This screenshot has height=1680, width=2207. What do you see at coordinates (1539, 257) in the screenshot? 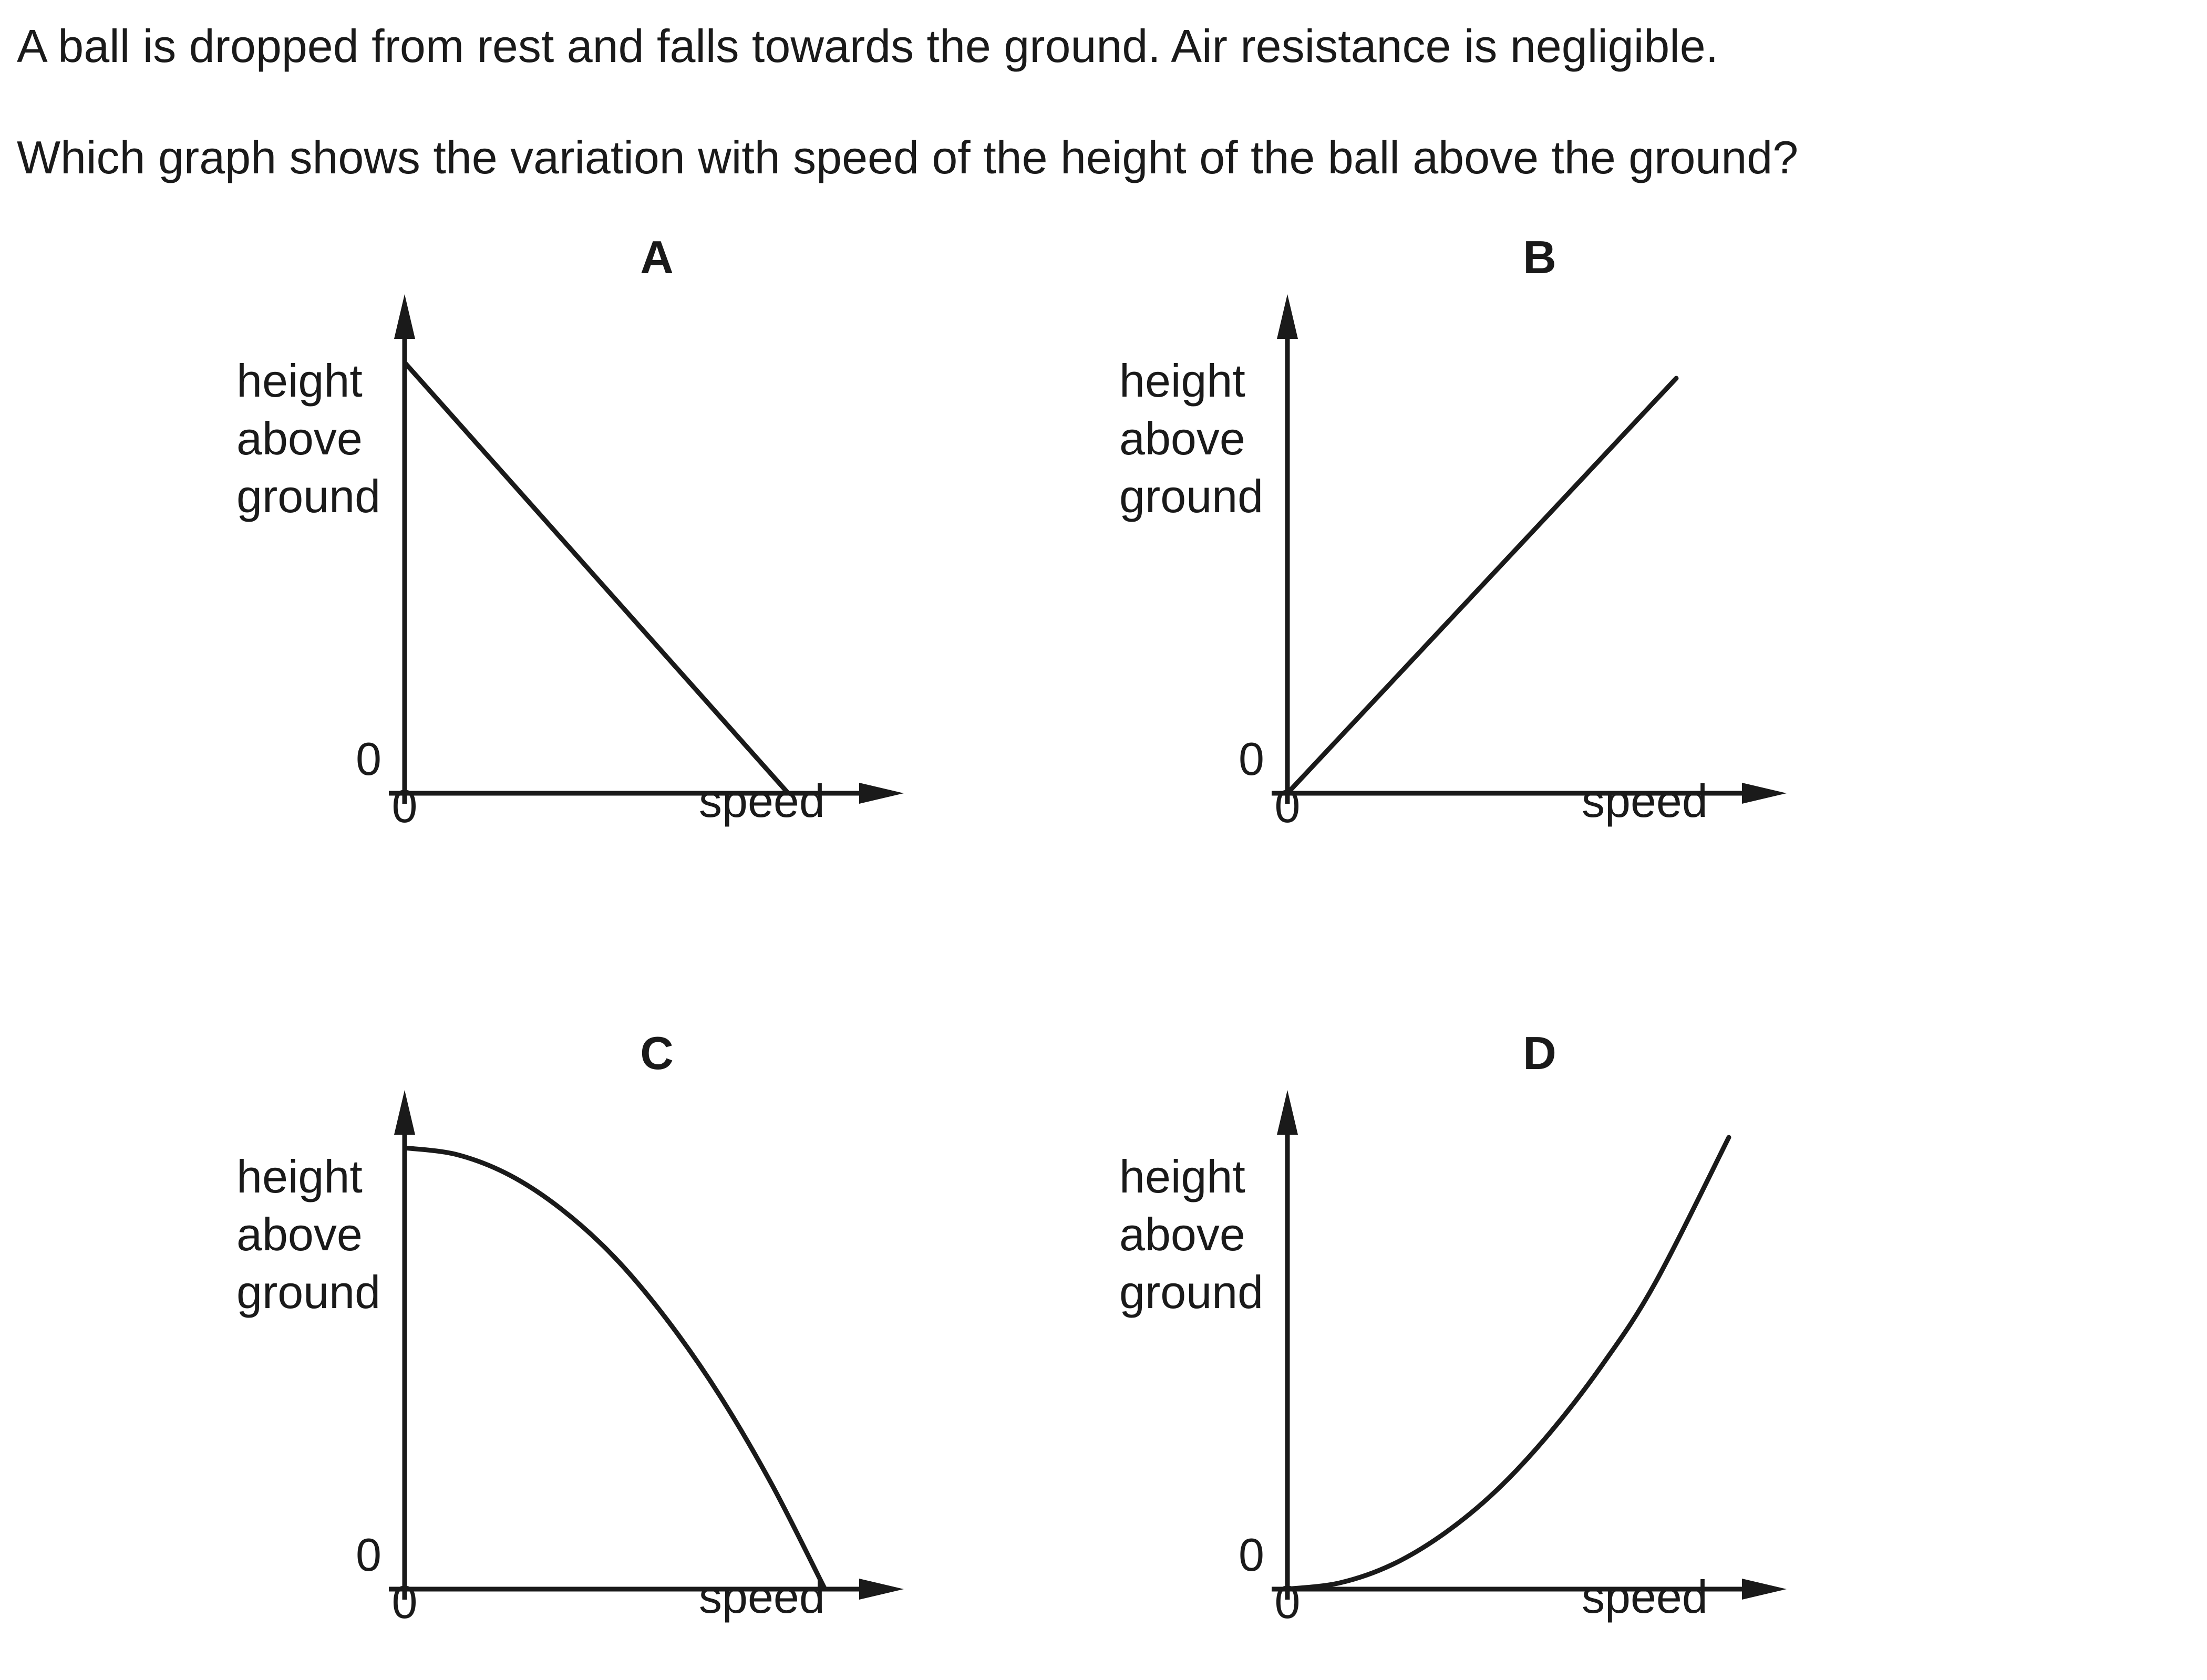
I see `graph-letter: B` at bounding box center [1539, 257].